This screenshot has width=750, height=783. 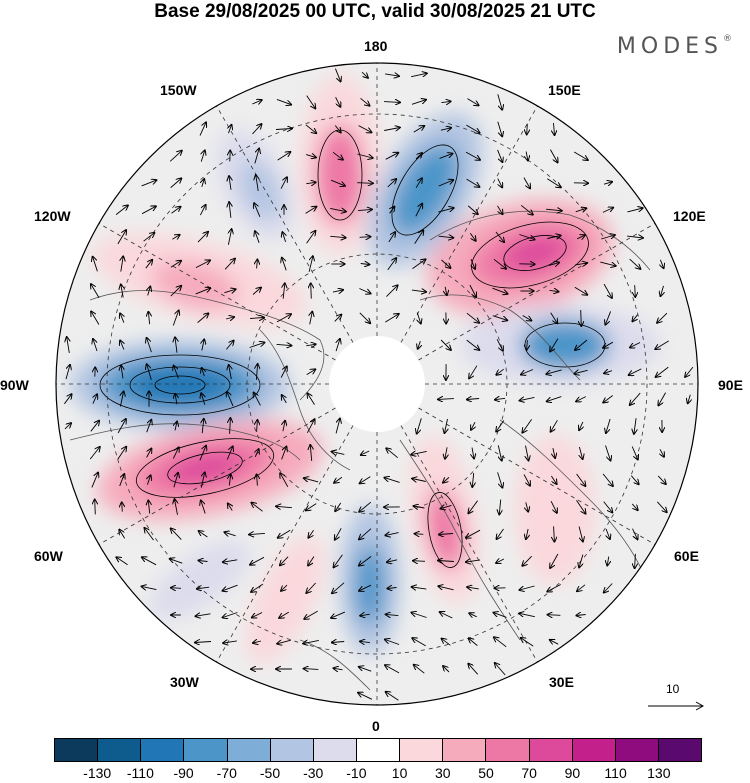 I want to click on anomaly-high-120w-core, so click(x=195, y=285).